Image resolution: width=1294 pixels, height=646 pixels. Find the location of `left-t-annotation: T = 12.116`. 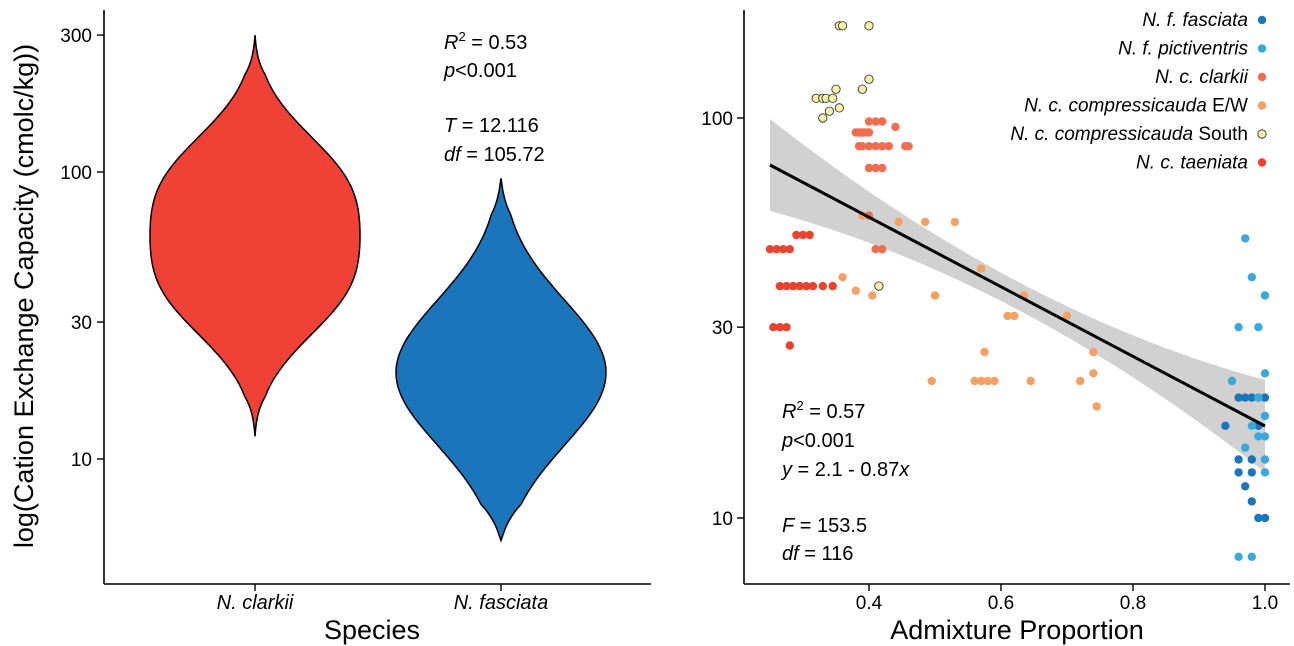

left-t-annotation: T = 12.116 is located at coordinates (491, 126).